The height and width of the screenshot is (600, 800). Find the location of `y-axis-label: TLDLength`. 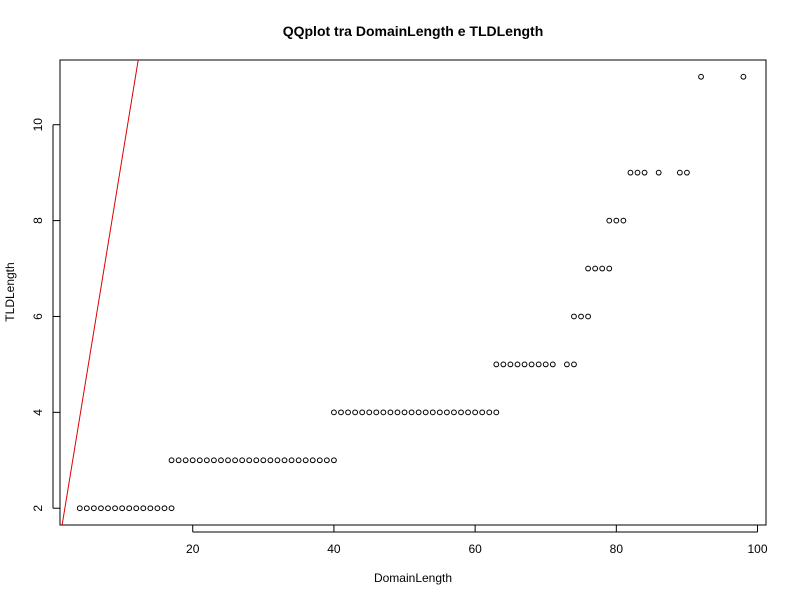

y-axis-label: TLDLength is located at coordinates (10, 291).